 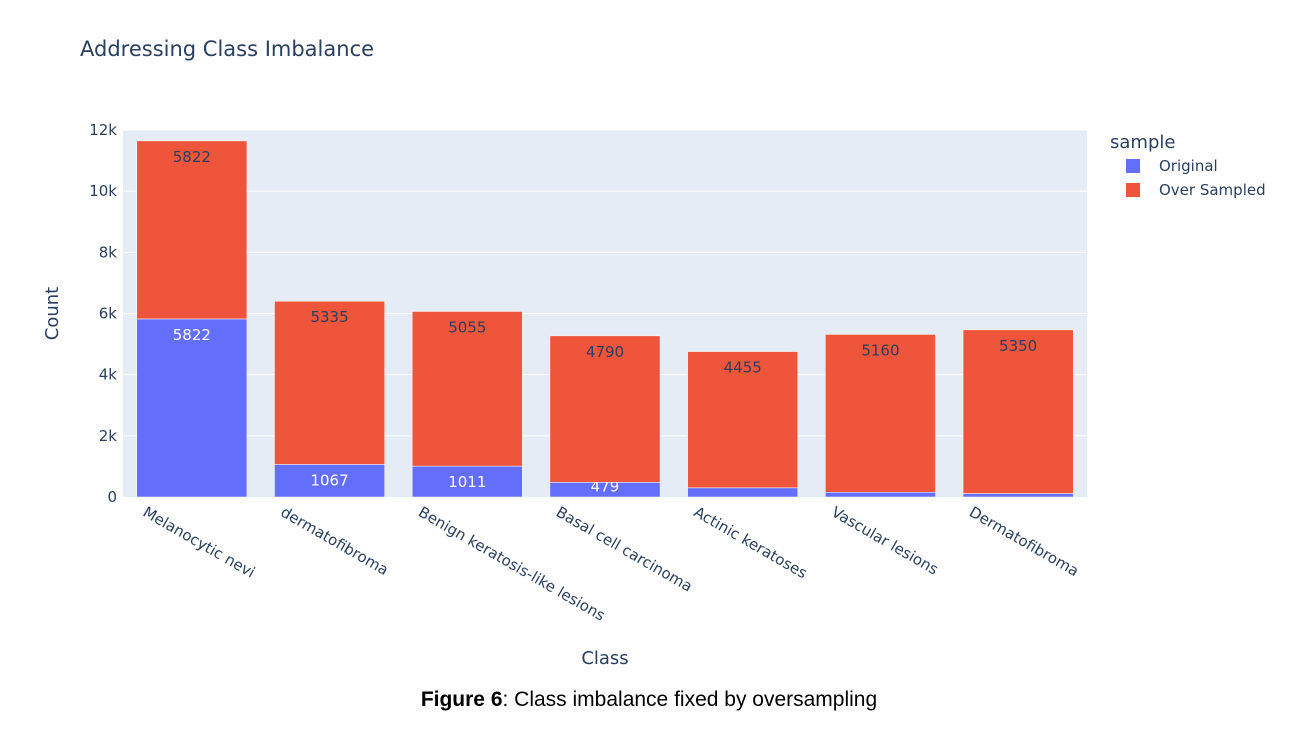 I want to click on figure-caption-text: : Class imbalance fixed by oversampling, so click(x=690, y=699).